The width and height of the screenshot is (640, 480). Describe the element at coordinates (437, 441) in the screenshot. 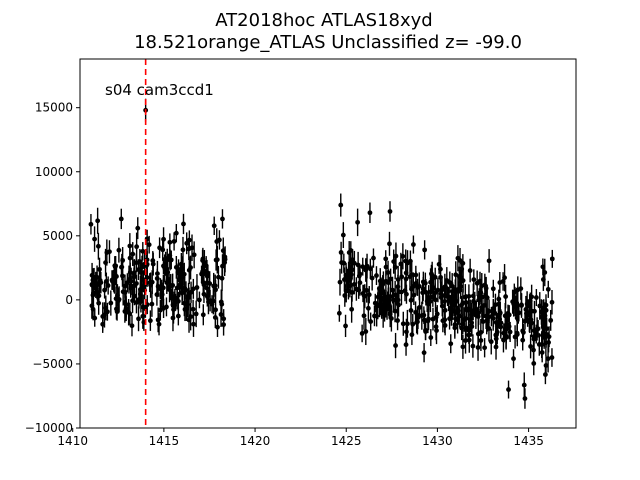

I see `x-tick-label: 1430` at that location.